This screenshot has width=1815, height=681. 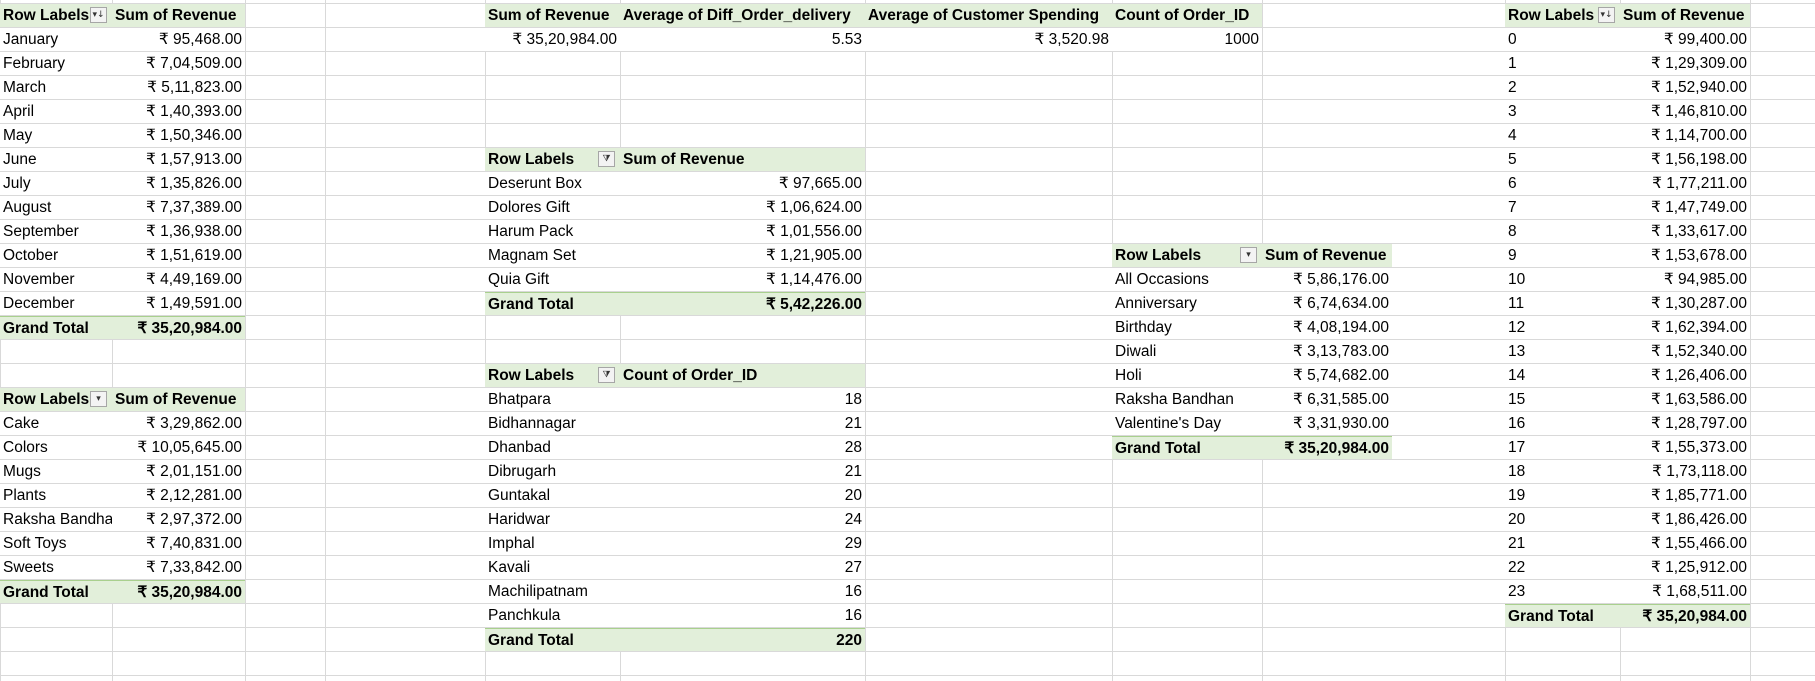 What do you see at coordinates (1187, 279) in the screenshot?
I see `pivot-row-label: All Occasions` at bounding box center [1187, 279].